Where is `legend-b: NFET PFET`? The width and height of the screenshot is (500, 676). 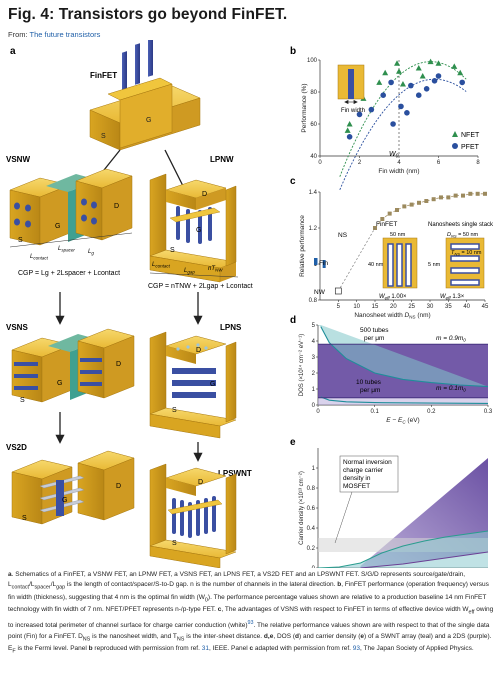
legend-b: NFET PFET is located at coordinates (466, 141).